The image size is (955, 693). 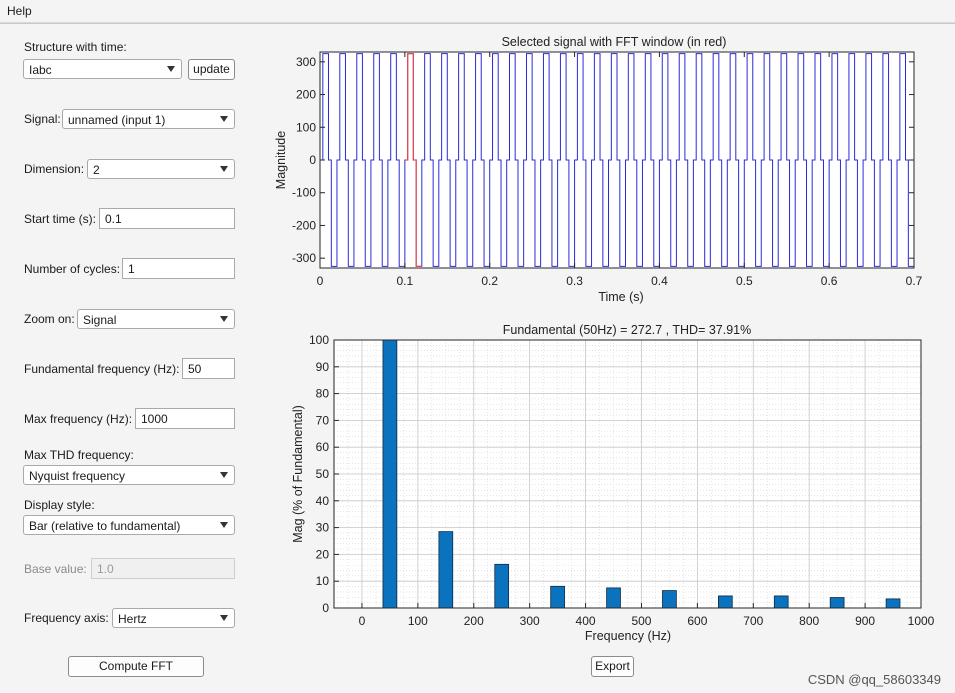 I want to click on spectrum-xlabel: Frequency (Hz), so click(x=628, y=636).